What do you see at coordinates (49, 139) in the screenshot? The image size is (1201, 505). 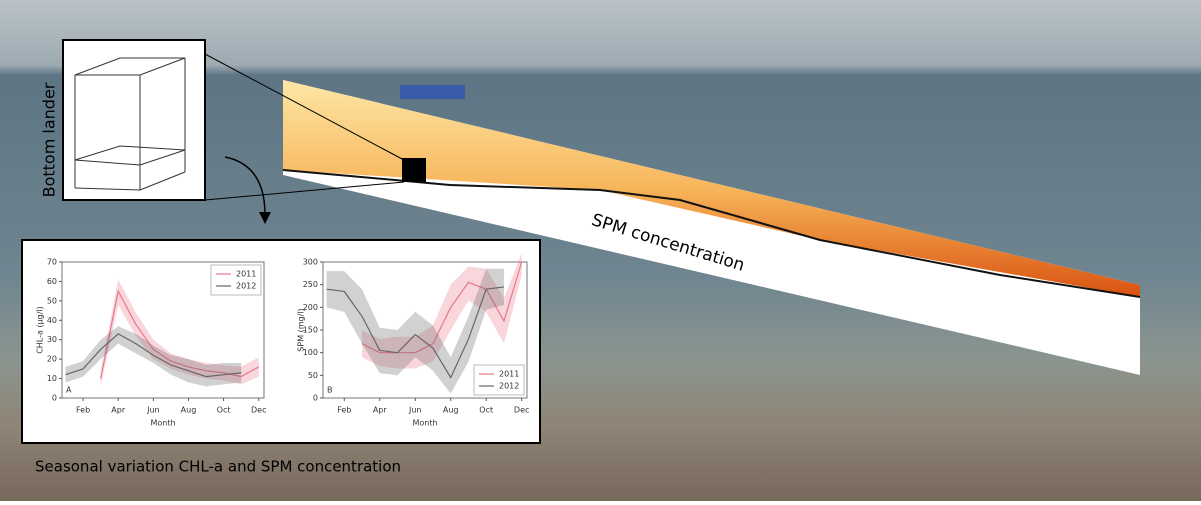 I see `lander-label: Bottom lander` at bounding box center [49, 139].